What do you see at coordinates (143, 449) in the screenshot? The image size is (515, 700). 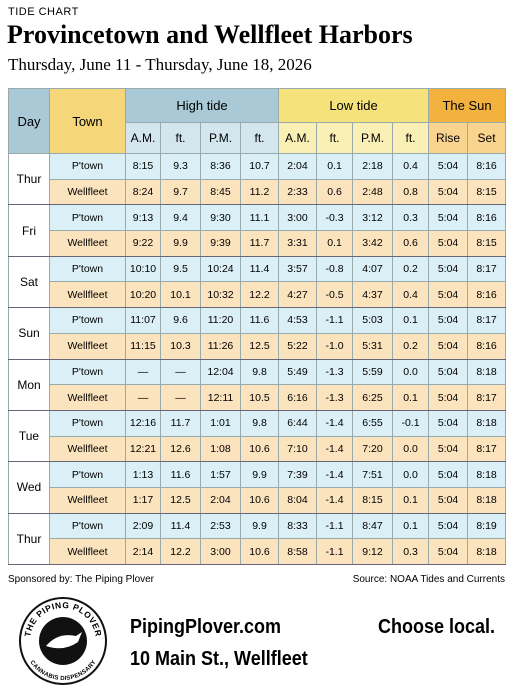 I see `value-cell: 12:21` at bounding box center [143, 449].